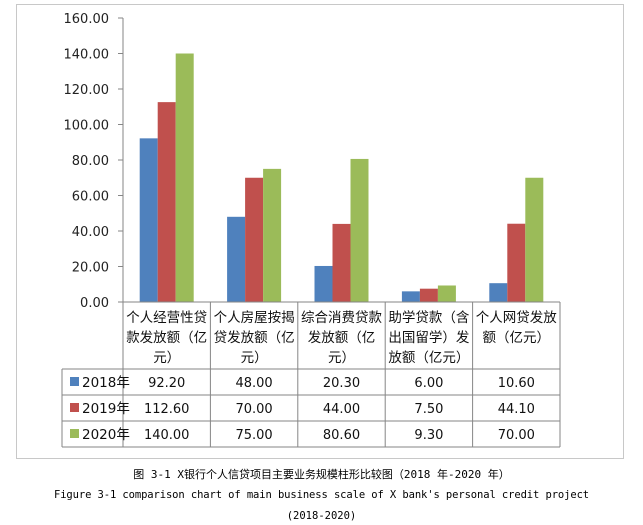 Image resolution: width=643 pixels, height=525 pixels. What do you see at coordinates (166, 338) in the screenshot?
I see `x-category-label: 款发放额（亿` at bounding box center [166, 338].